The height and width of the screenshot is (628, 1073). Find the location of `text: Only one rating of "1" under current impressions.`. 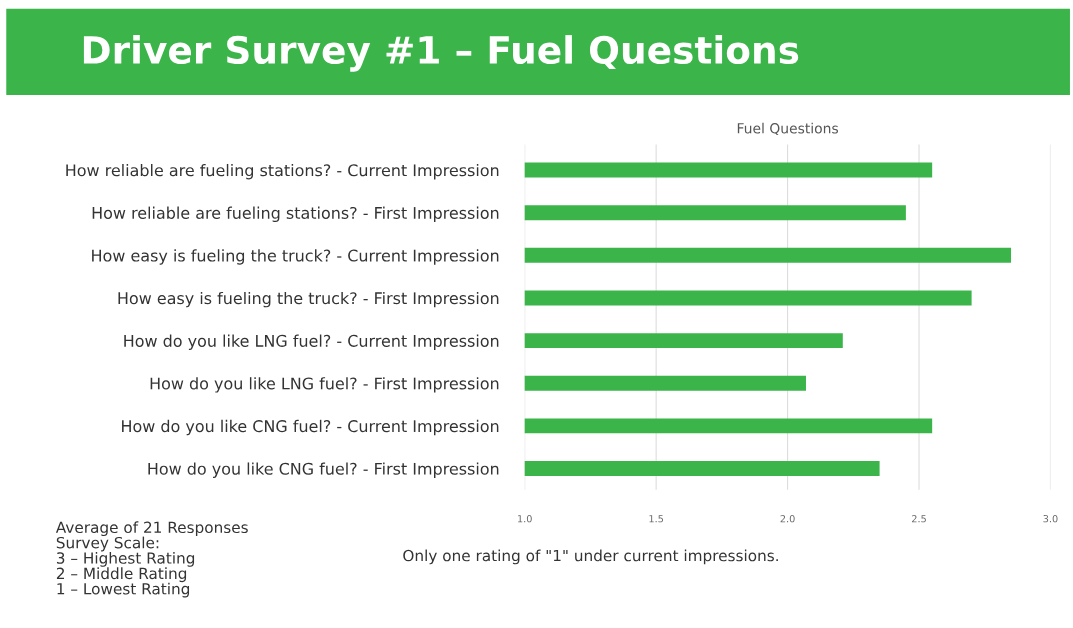

text: Only one rating of "1" under current impressions. is located at coordinates (590, 557).